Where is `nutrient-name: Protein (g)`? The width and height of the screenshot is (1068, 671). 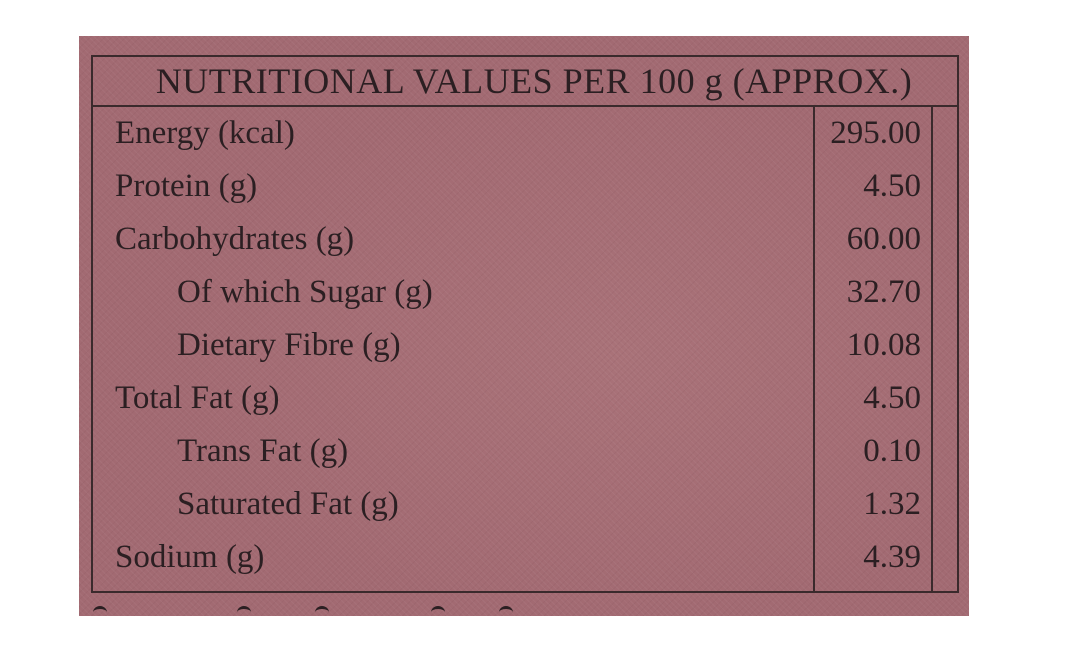 nutrient-name: Protein (g) is located at coordinates (186, 186).